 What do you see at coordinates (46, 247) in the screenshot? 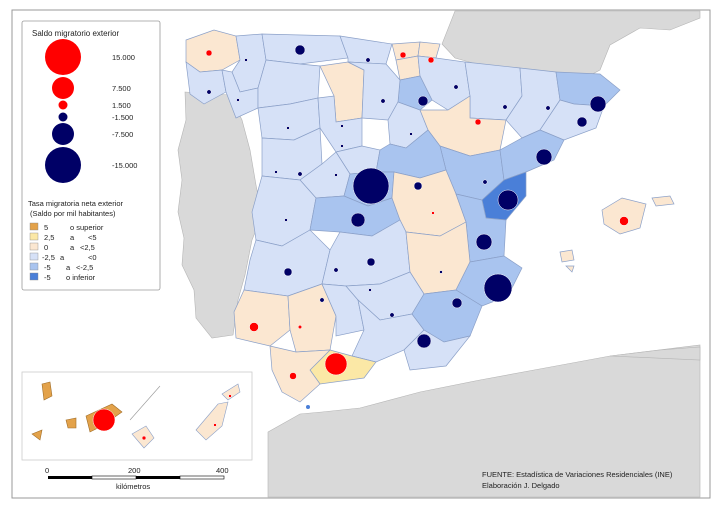
I see `legend-class-from-2: 0` at bounding box center [46, 247].